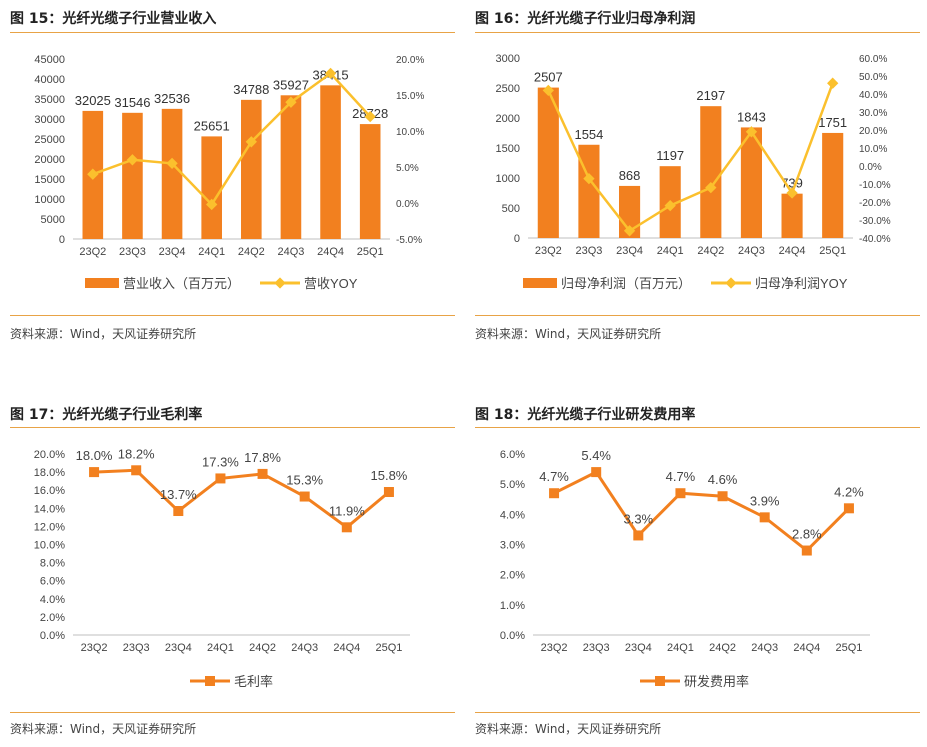 The height and width of the screenshot is (747, 927). I want to click on legend-marker, so click(210, 681).